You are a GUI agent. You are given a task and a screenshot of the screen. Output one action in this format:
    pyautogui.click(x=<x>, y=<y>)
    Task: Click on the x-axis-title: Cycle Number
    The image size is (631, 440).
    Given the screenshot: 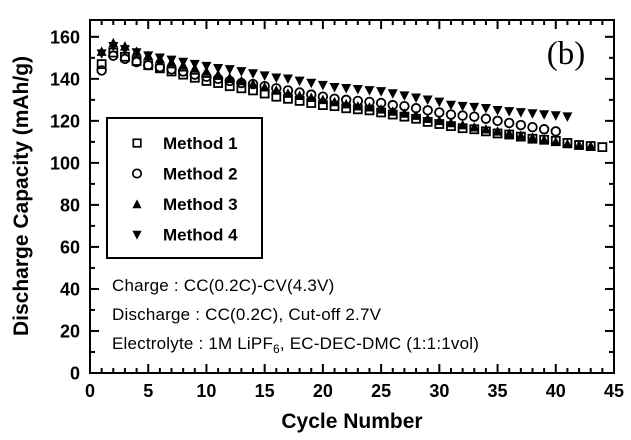 What is the action you would take?
    pyautogui.click(x=351, y=421)
    